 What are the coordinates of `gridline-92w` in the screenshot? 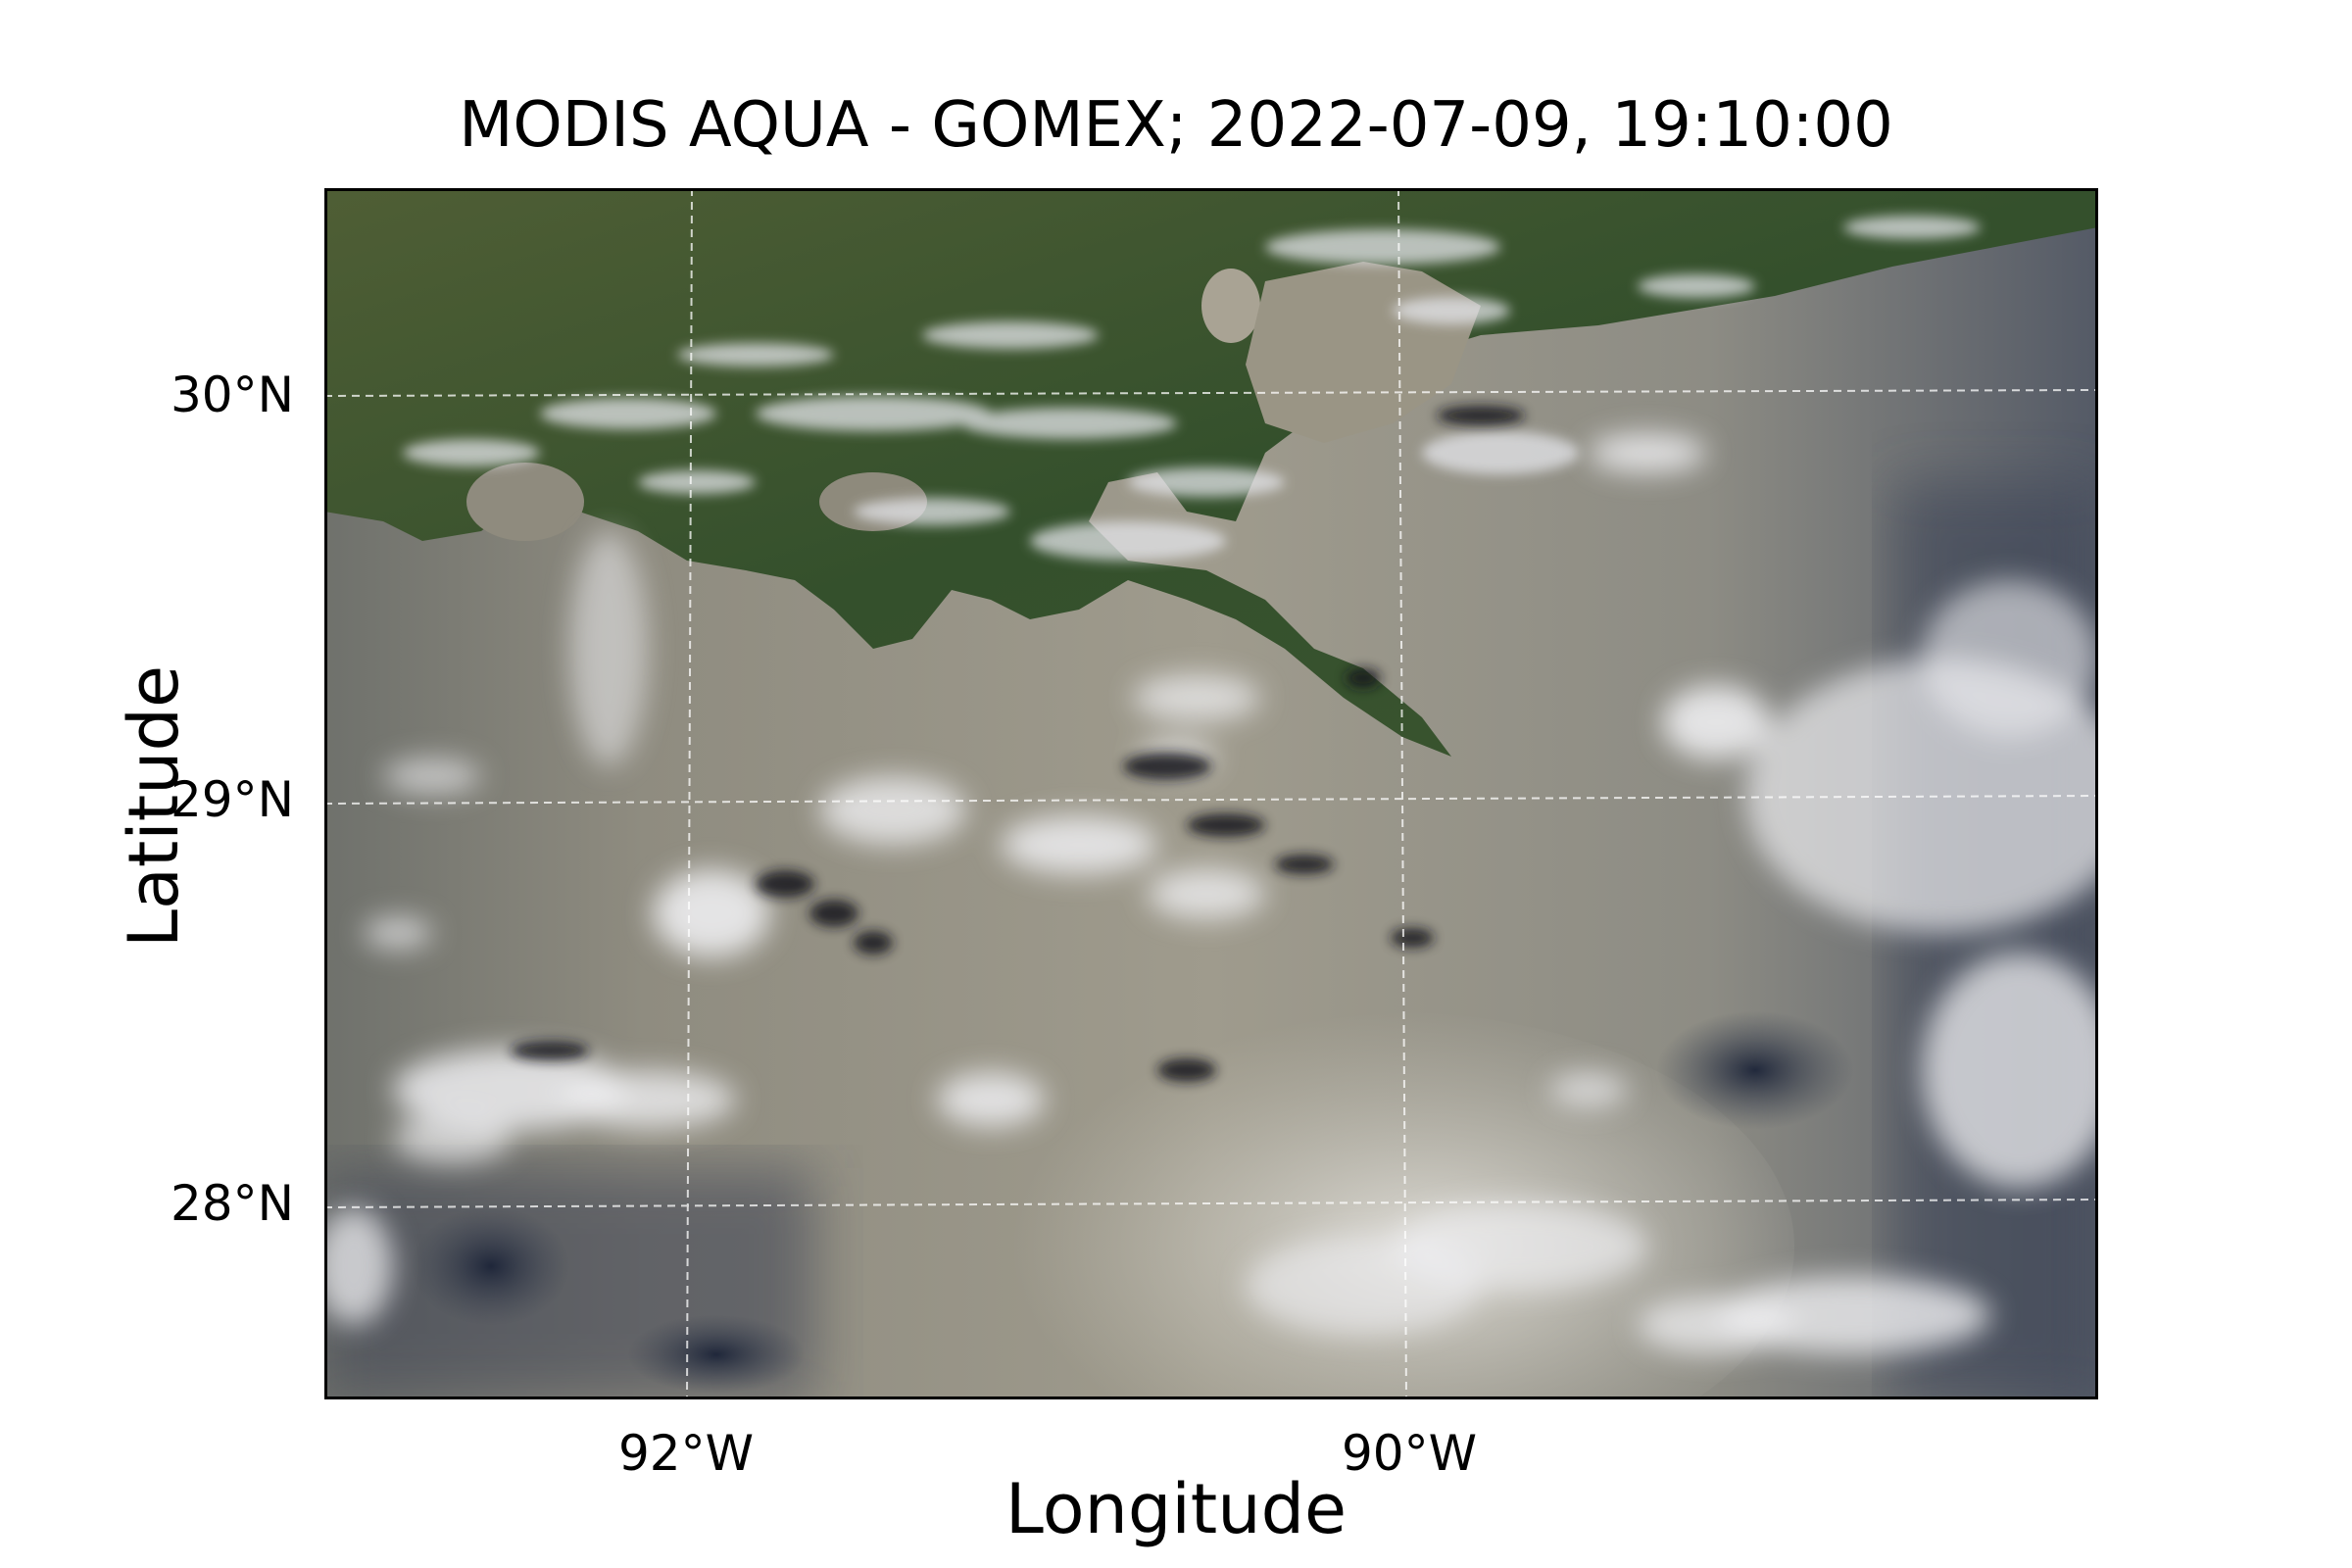 It's located at (689, 793).